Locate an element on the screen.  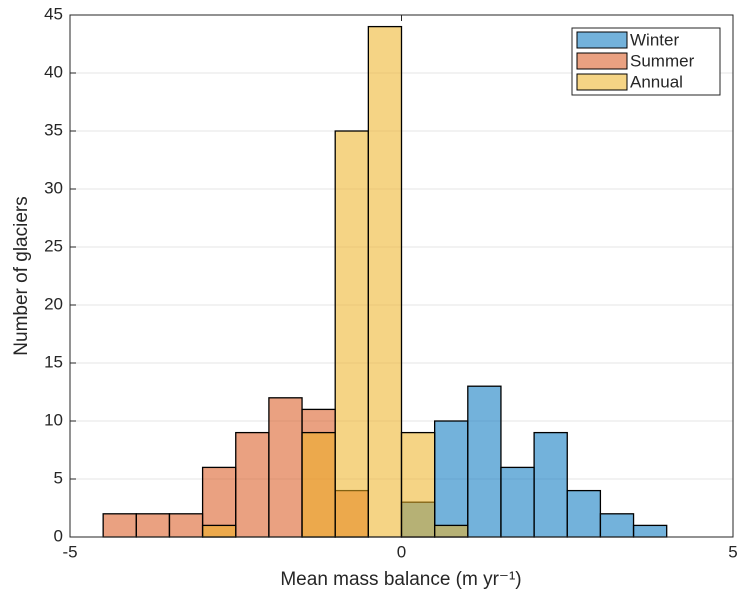
y-tick-label: 45 is located at coordinates (53, 13).